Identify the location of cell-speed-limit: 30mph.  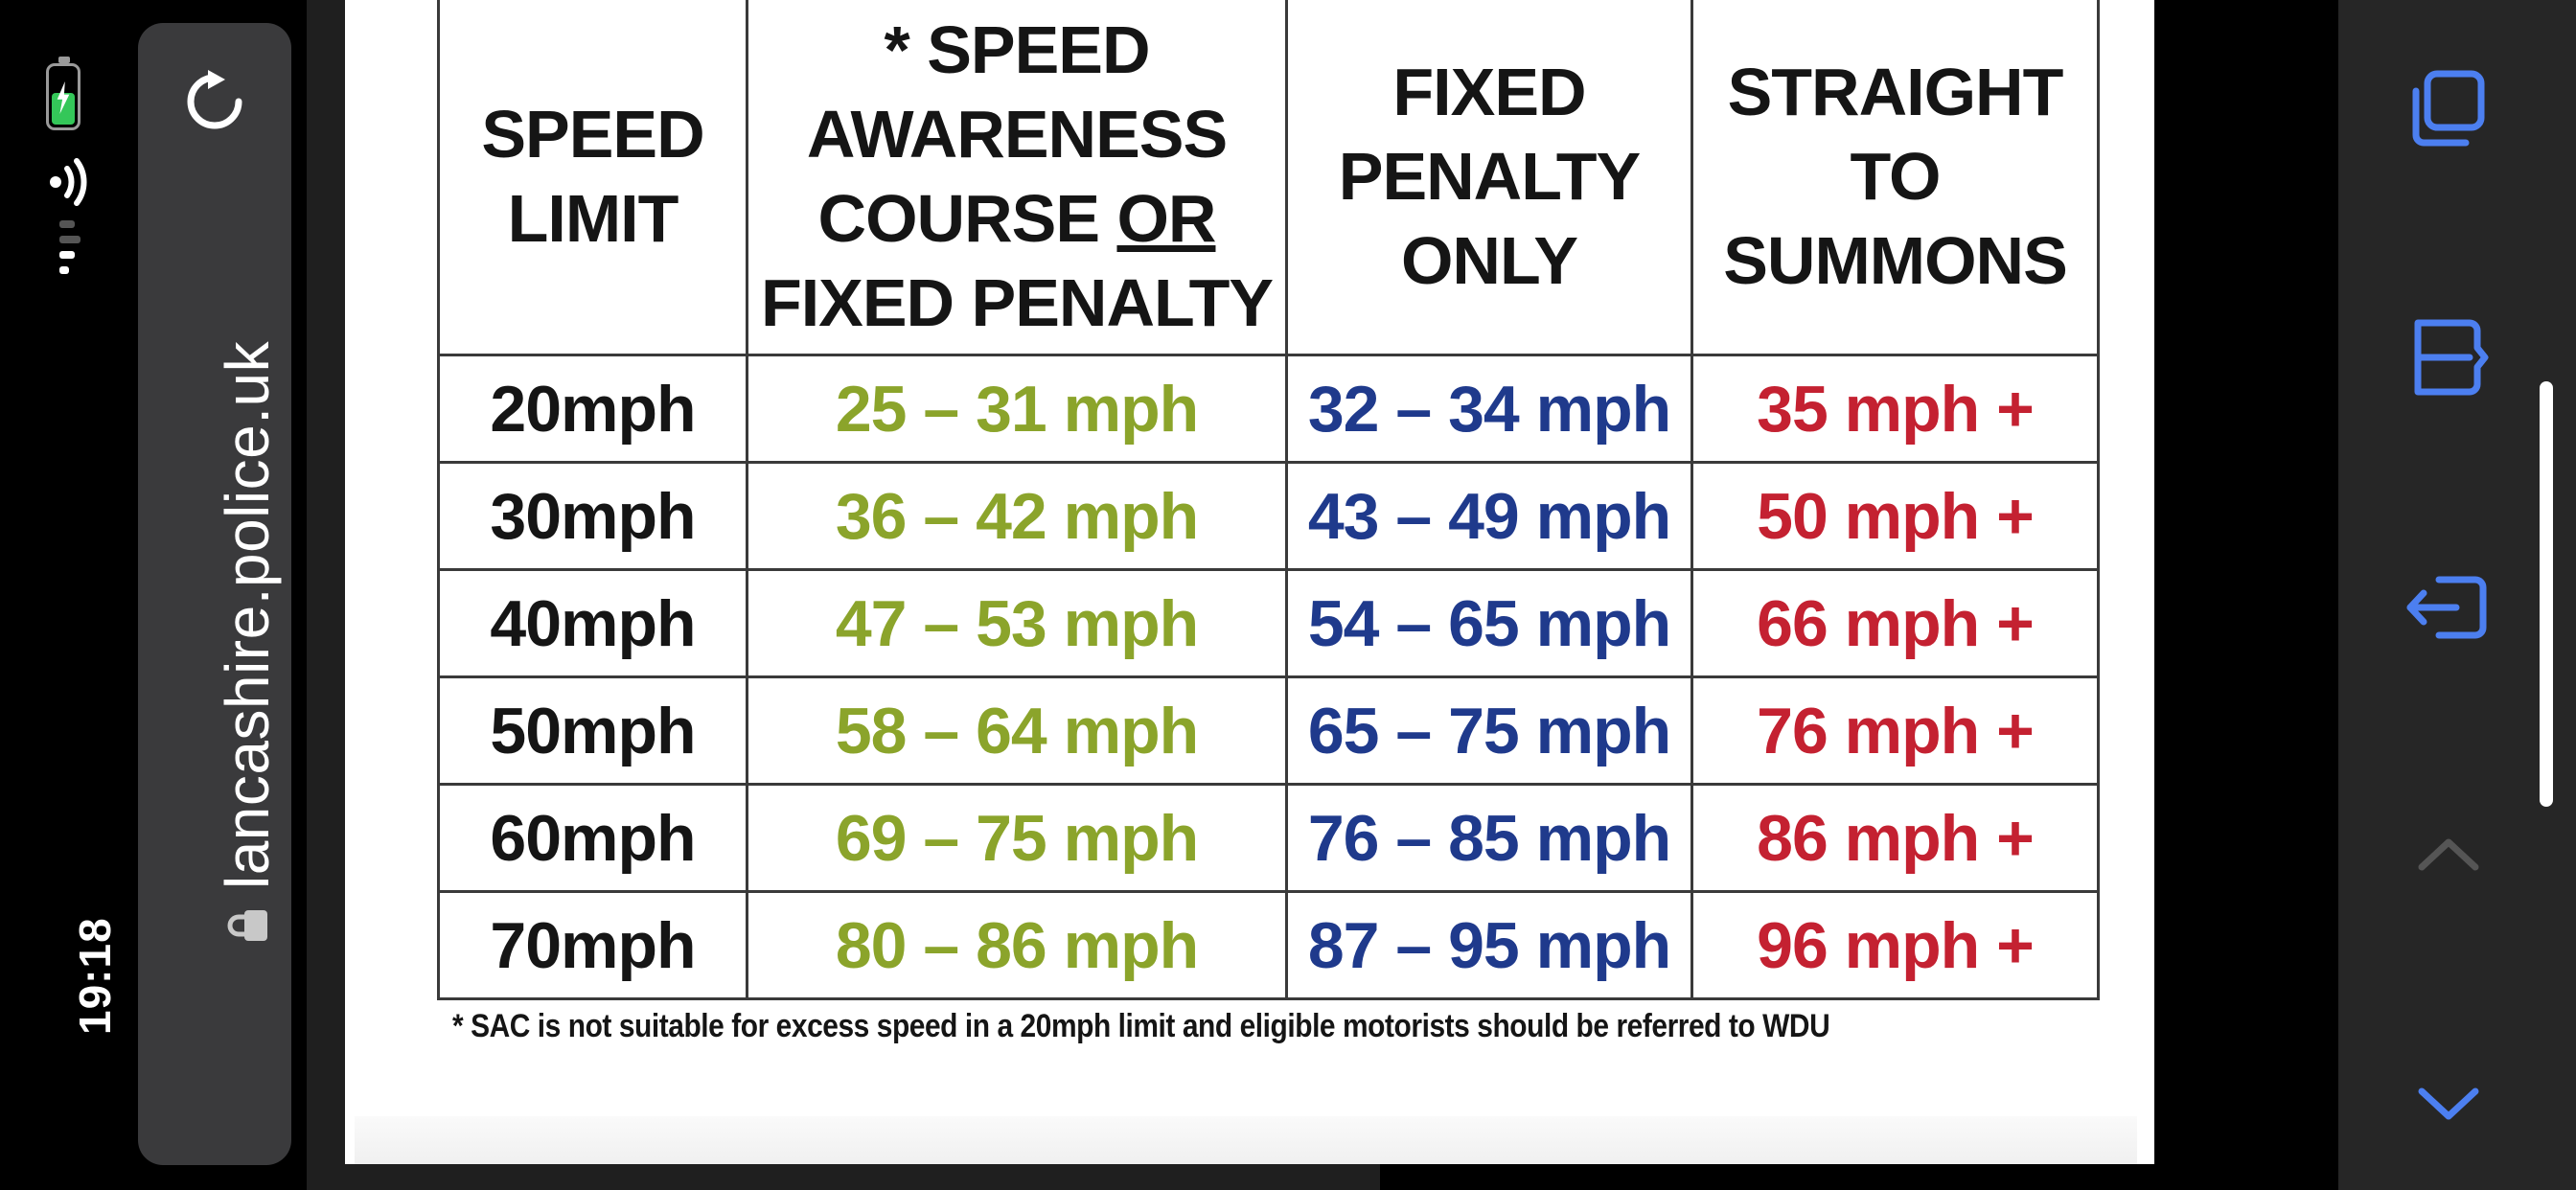
(592, 516).